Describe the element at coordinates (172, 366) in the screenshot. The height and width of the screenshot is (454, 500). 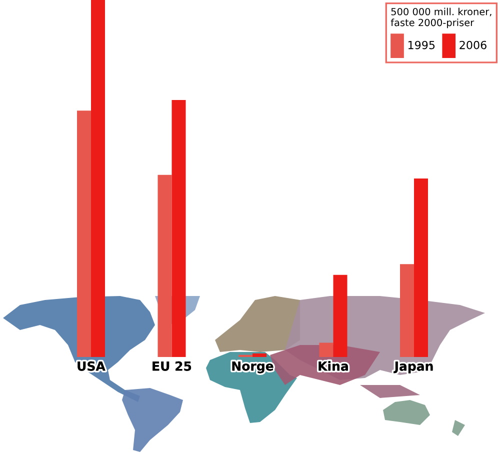
I see `x-tick-label: EU 25` at that location.